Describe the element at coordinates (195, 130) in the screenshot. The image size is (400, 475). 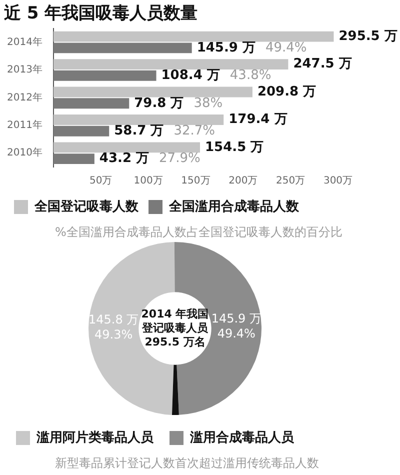
I see `annotation: 32.7%` at that location.